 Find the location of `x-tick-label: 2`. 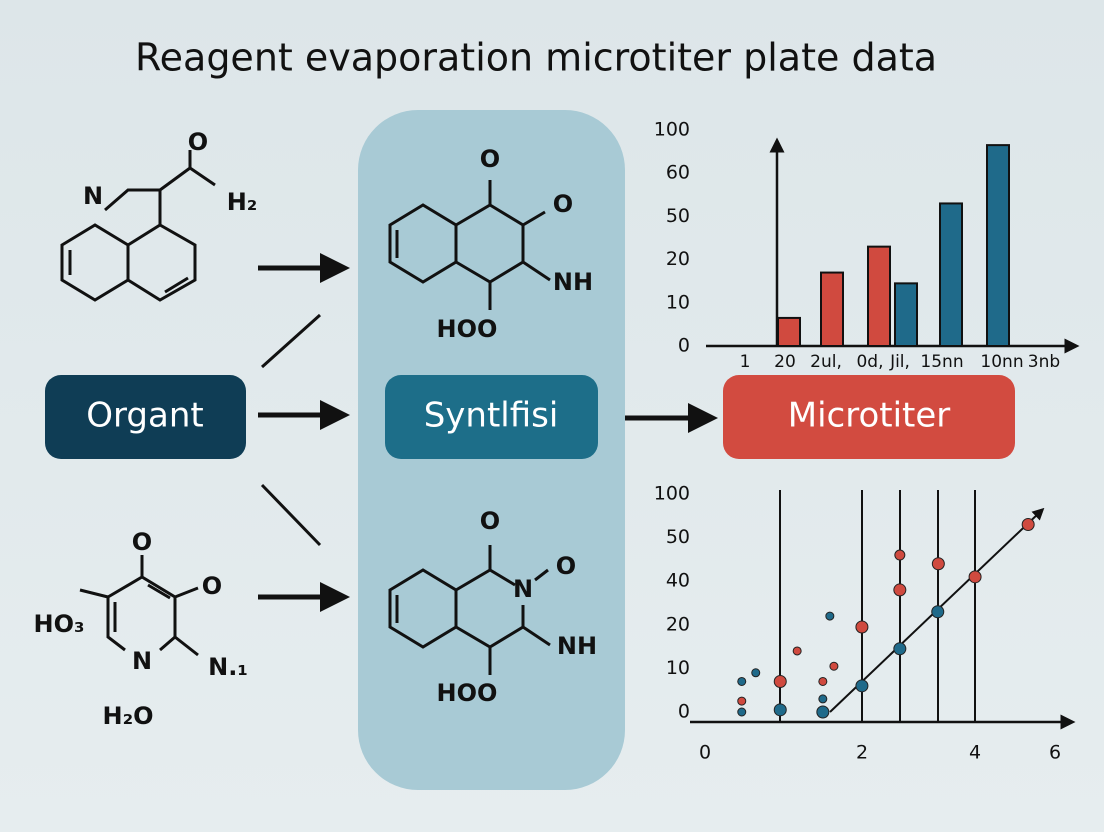

x-tick-label: 2 is located at coordinates (862, 753).